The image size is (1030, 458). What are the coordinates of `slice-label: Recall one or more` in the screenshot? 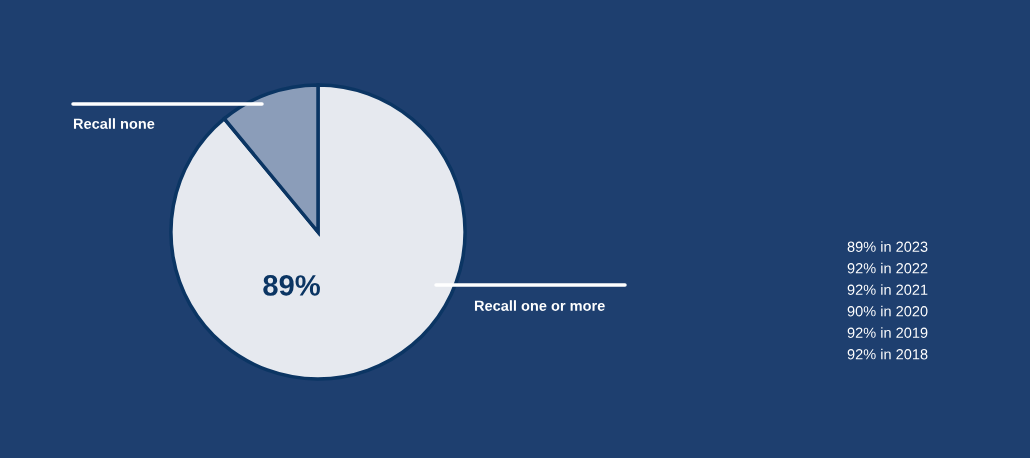 It's located at (539, 305).